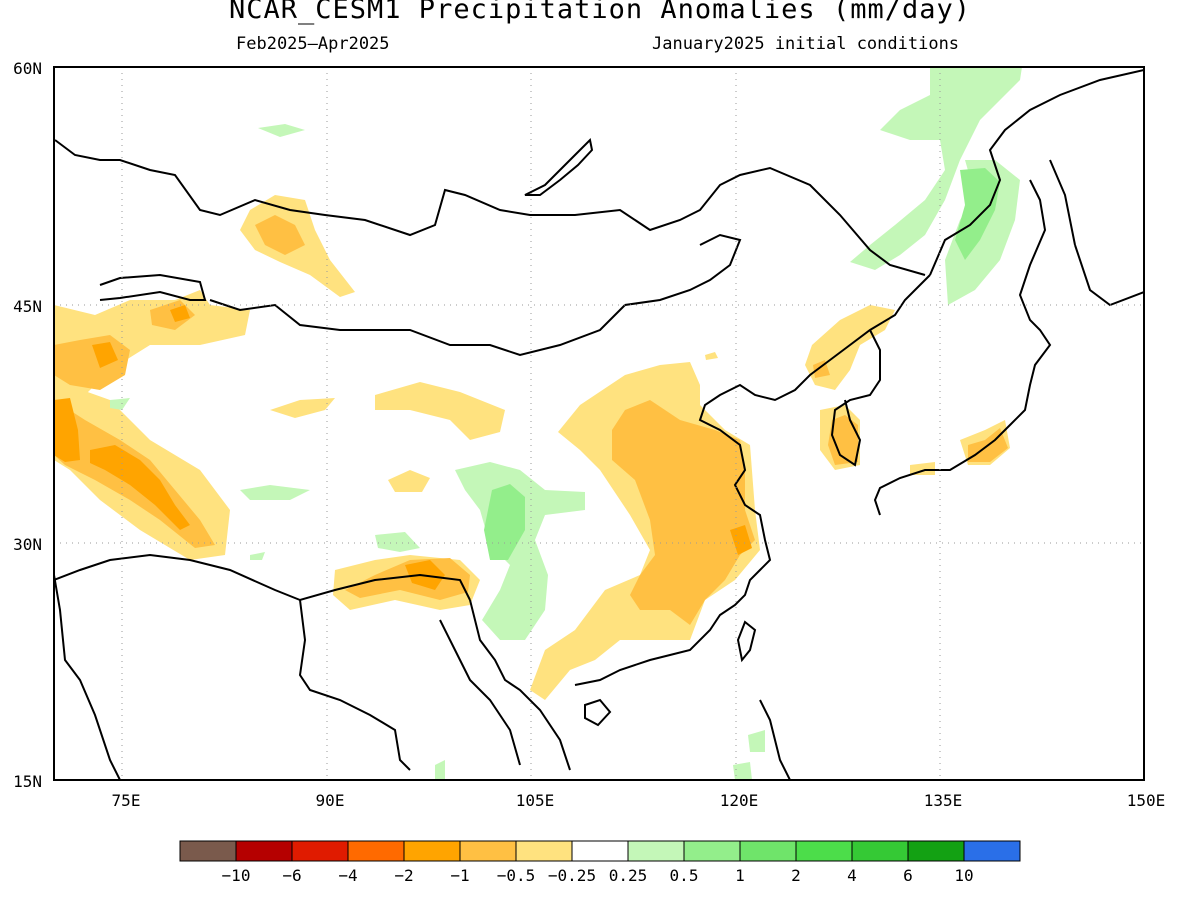 The height and width of the screenshot is (900, 1200). I want to click on lon-label-135e: 135E, so click(943, 800).